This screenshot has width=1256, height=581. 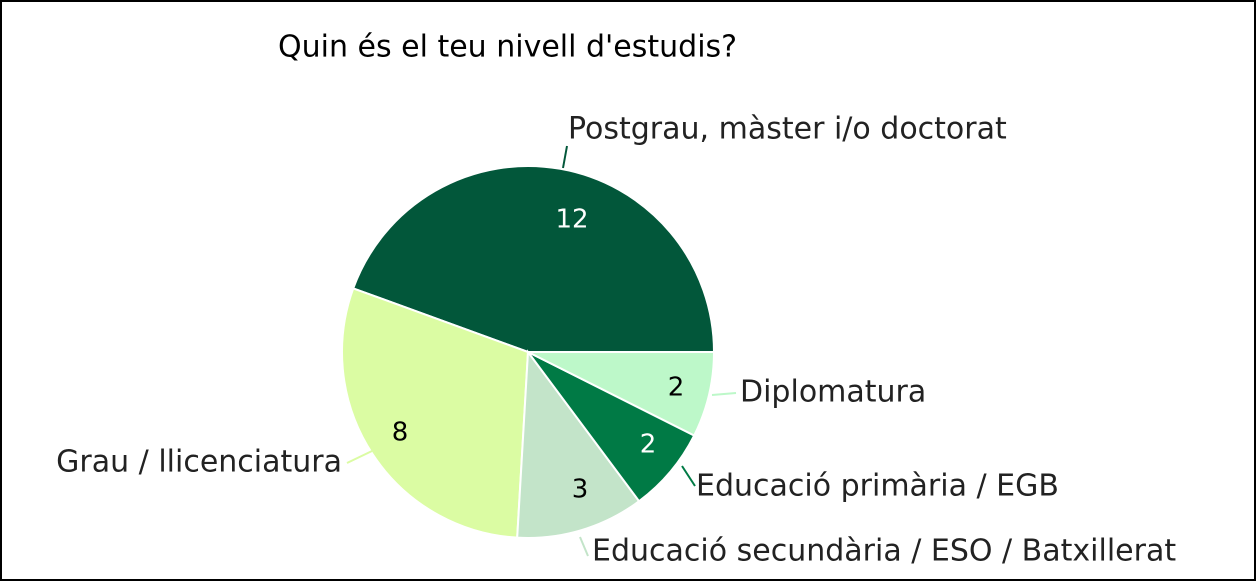 What do you see at coordinates (787, 129) in the screenshot?
I see `slice-label: Postgrau, màster i/o doctorat` at bounding box center [787, 129].